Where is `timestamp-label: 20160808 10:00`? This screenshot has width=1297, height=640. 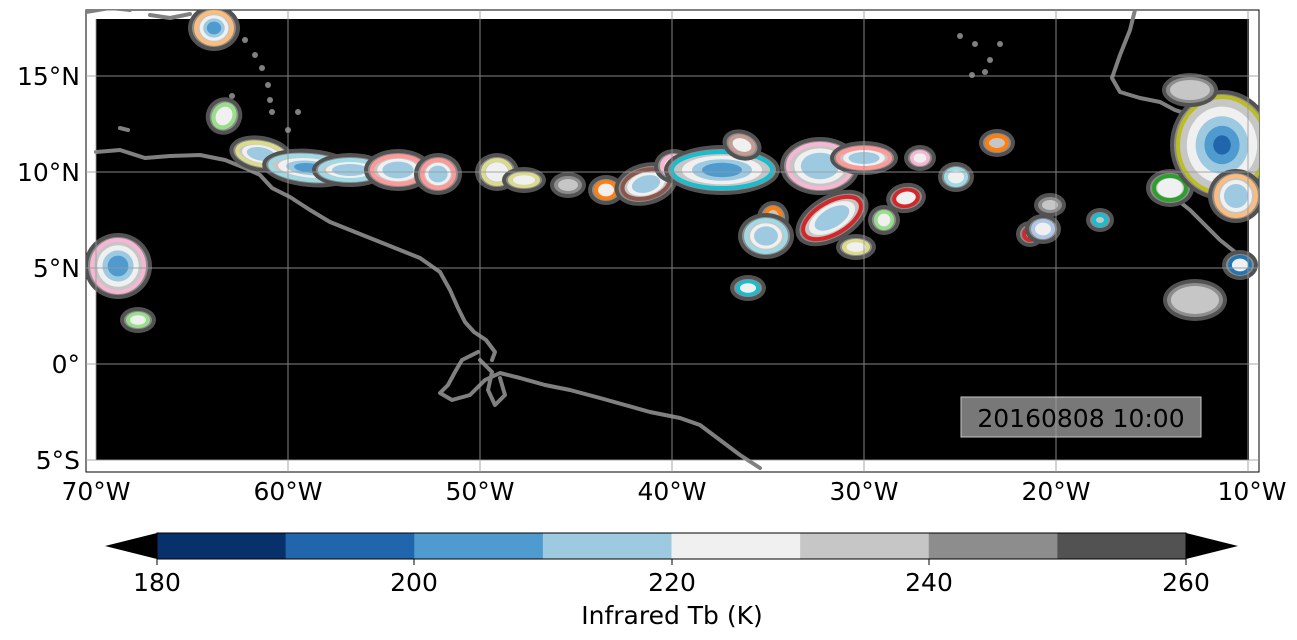
timestamp-label: 20160808 10:00 is located at coordinates (1080, 418).